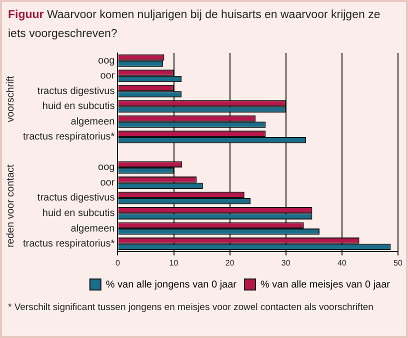 The image size is (408, 338). I want to click on legend-label: % van alle jongens van 0 jaar, so click(172, 284).